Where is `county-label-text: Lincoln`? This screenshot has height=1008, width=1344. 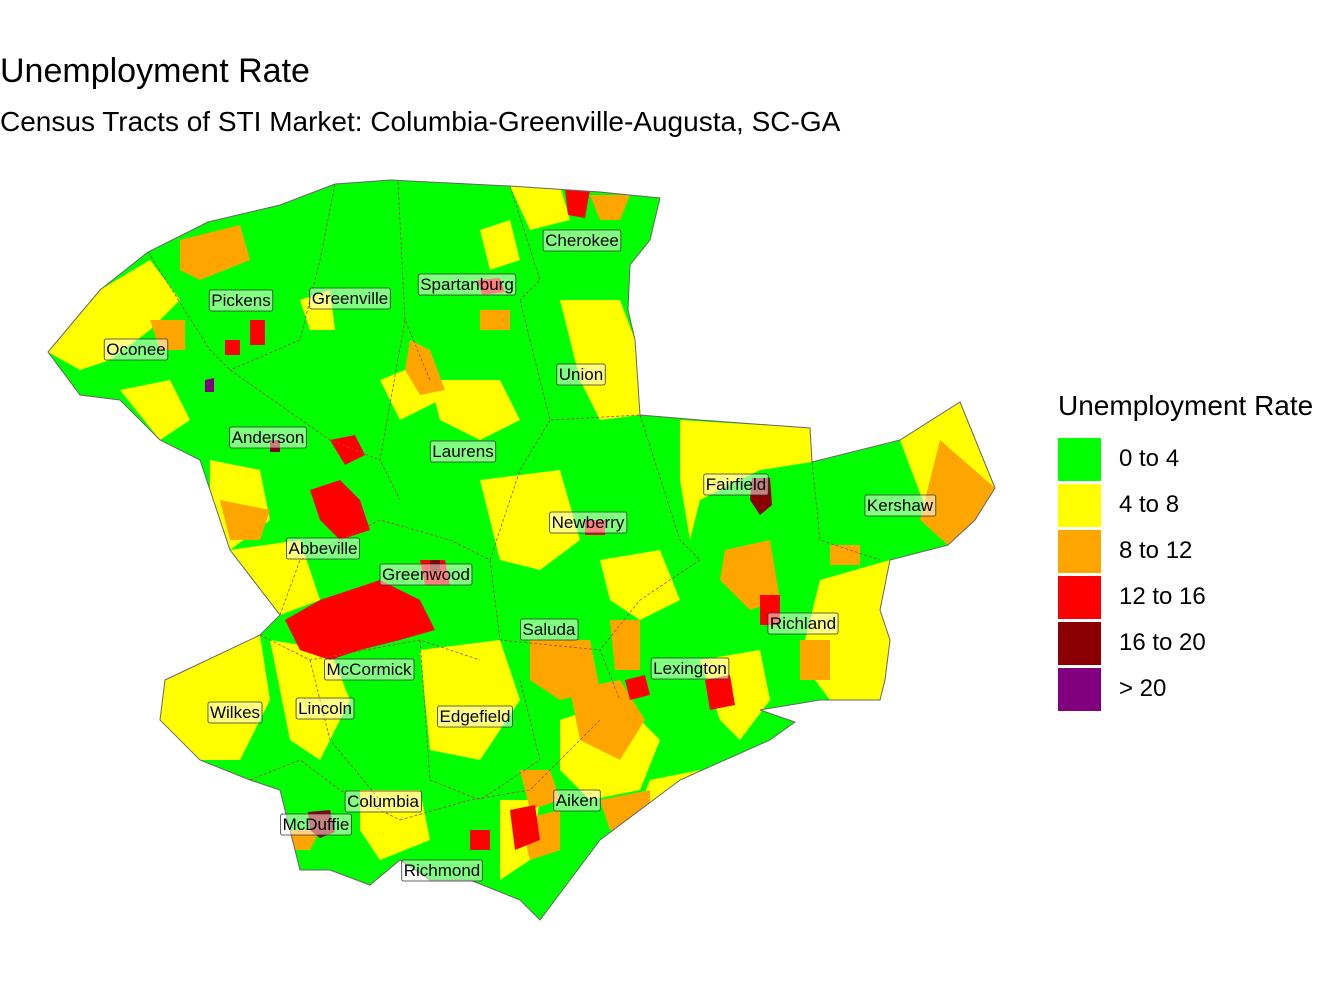 county-label-text: Lincoln is located at coordinates (325, 708).